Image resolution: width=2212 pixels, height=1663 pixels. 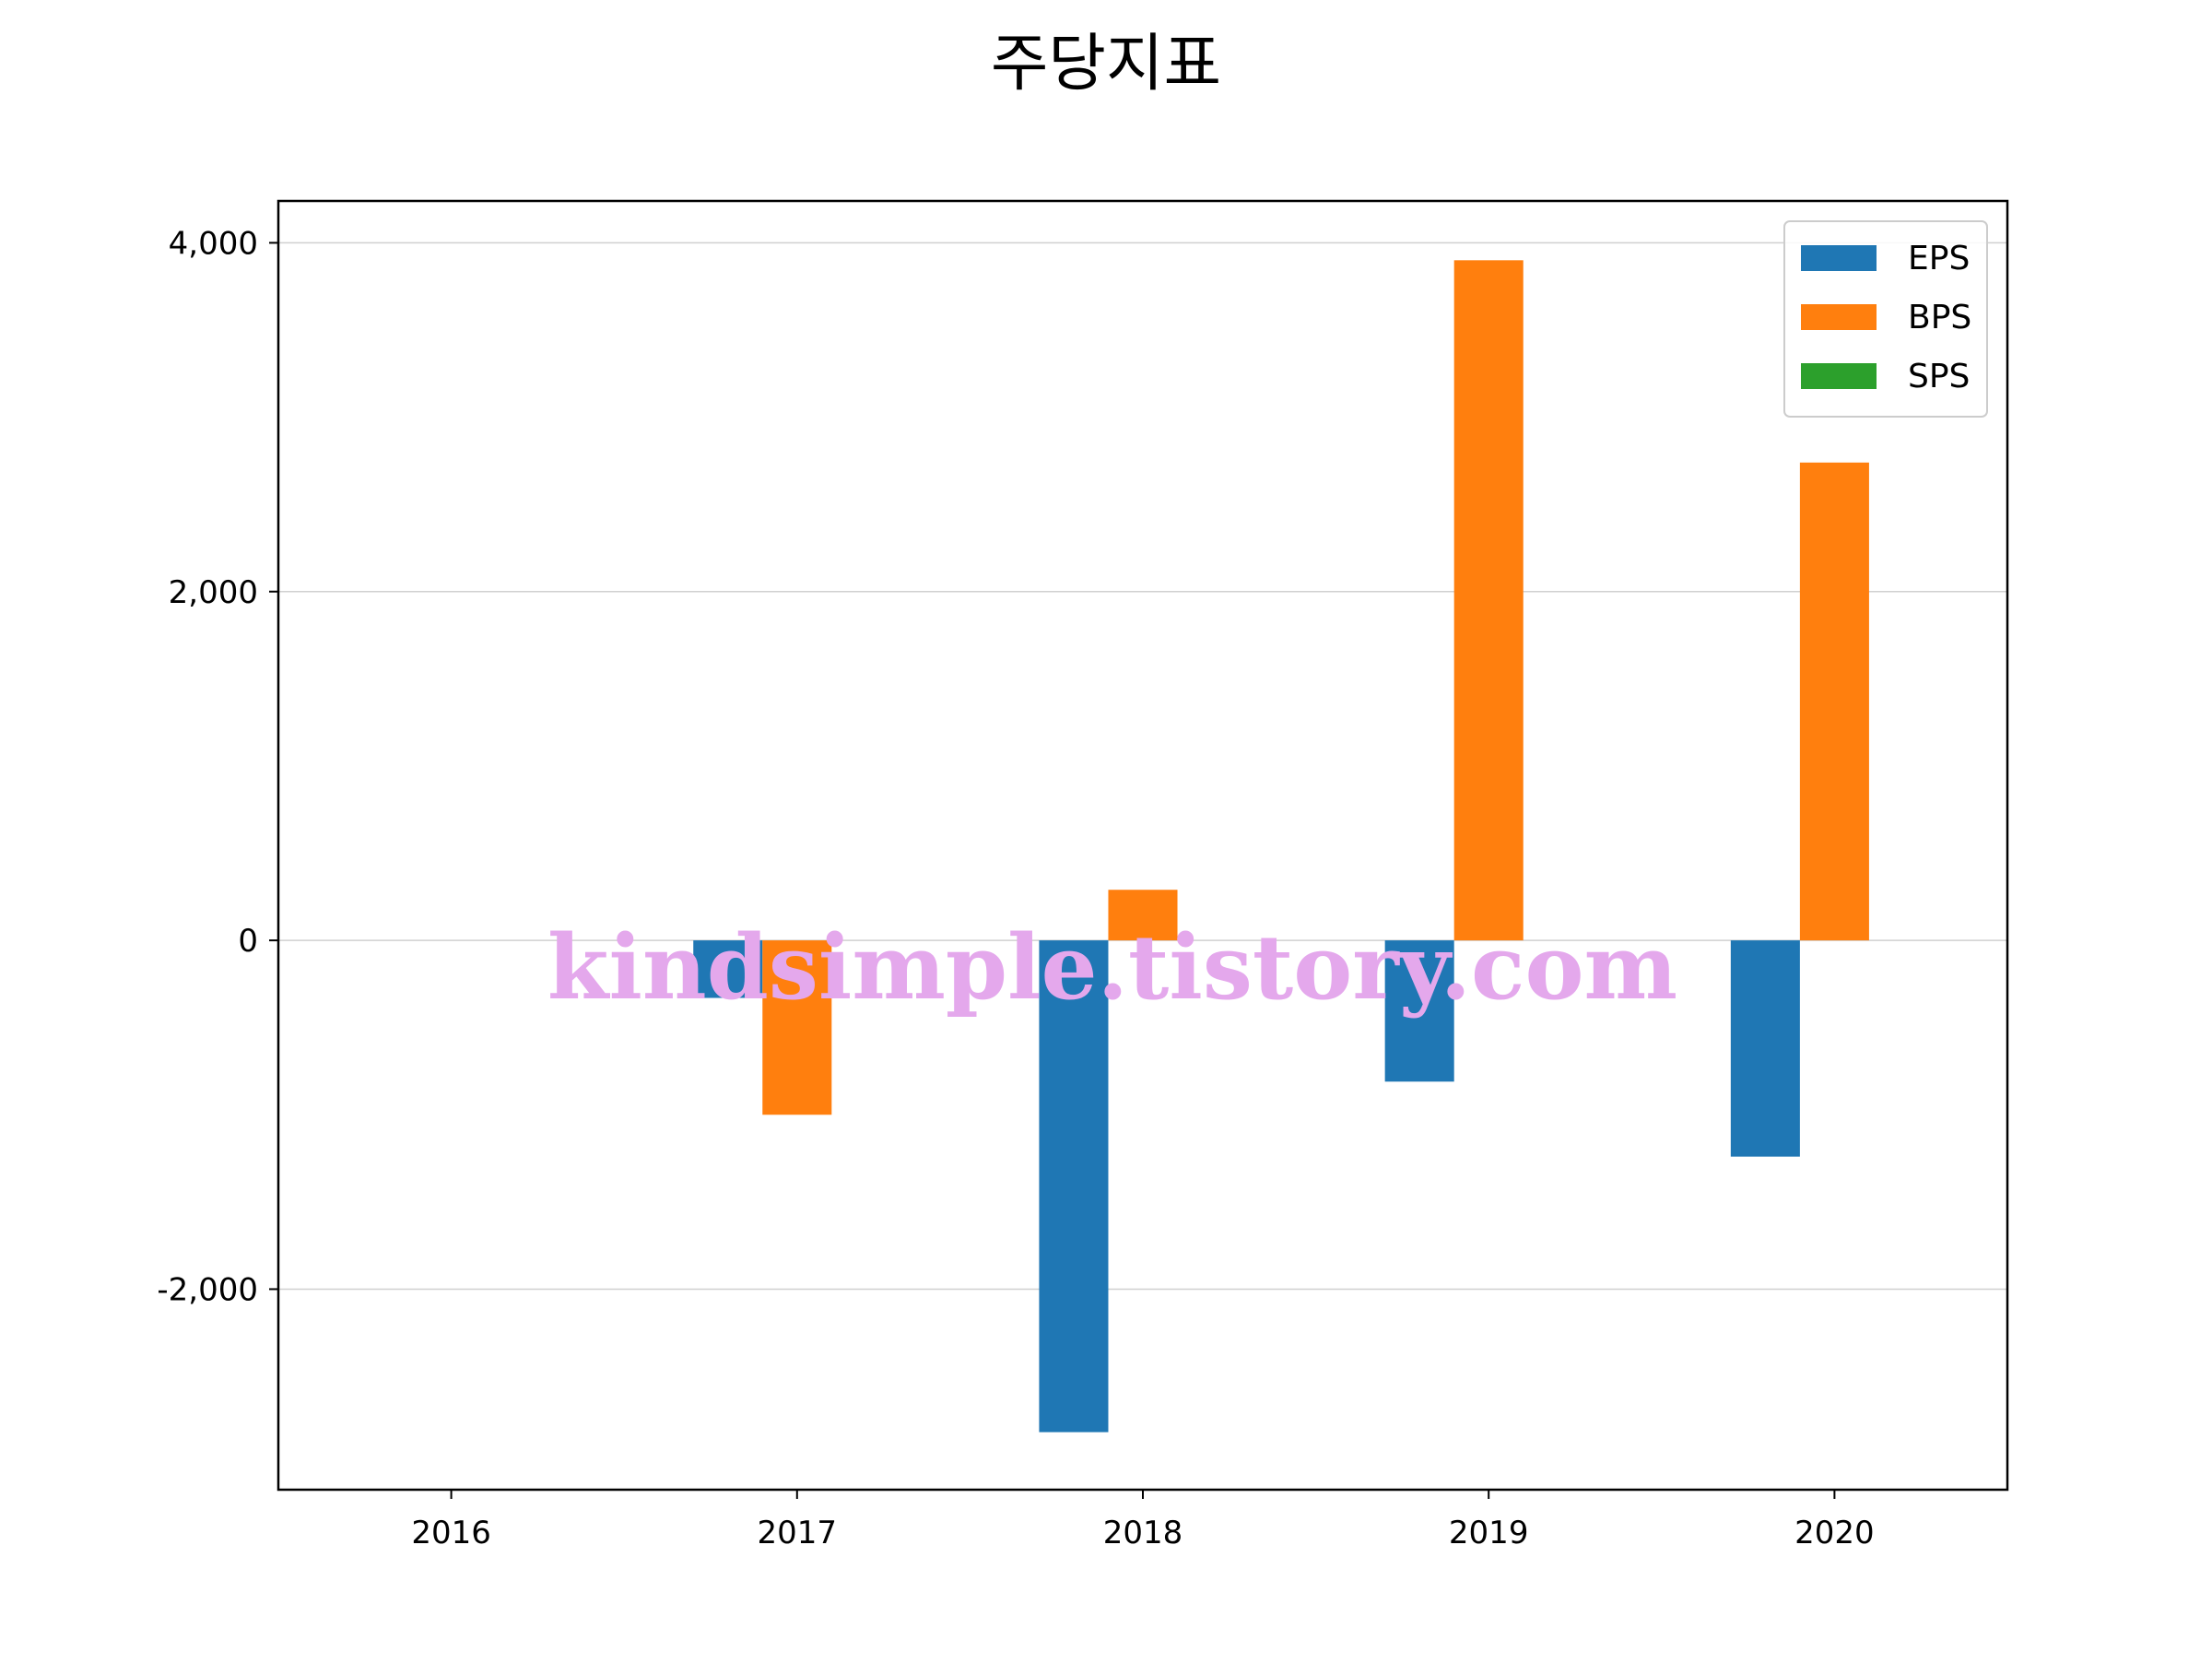 What do you see at coordinates (1112, 967) in the screenshot?
I see `watermark-text: kindsimple.tistory.com` at bounding box center [1112, 967].